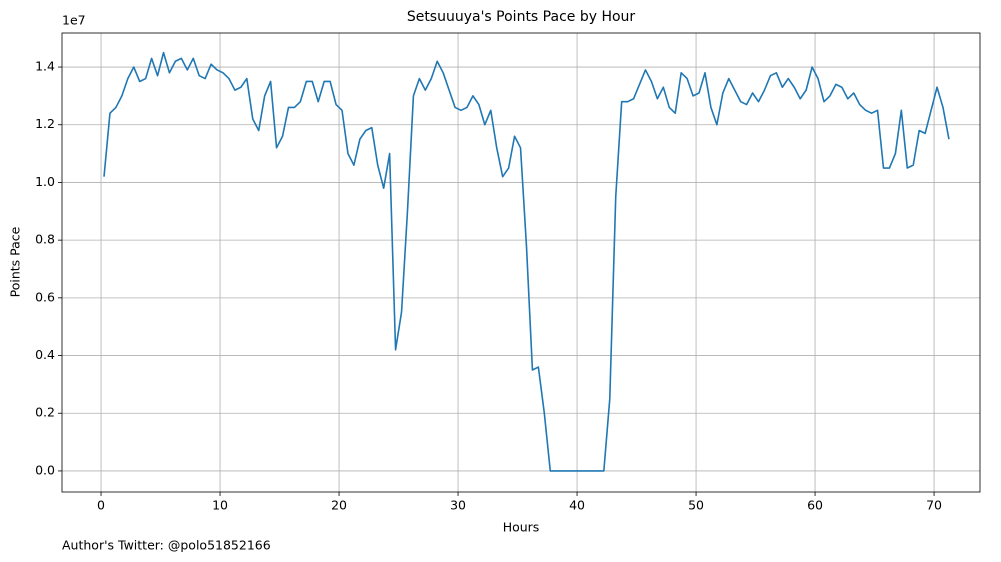  Describe the element at coordinates (521, 17) in the screenshot. I see `chart-title: Setsuuuya's Points Pace by Hour` at that location.